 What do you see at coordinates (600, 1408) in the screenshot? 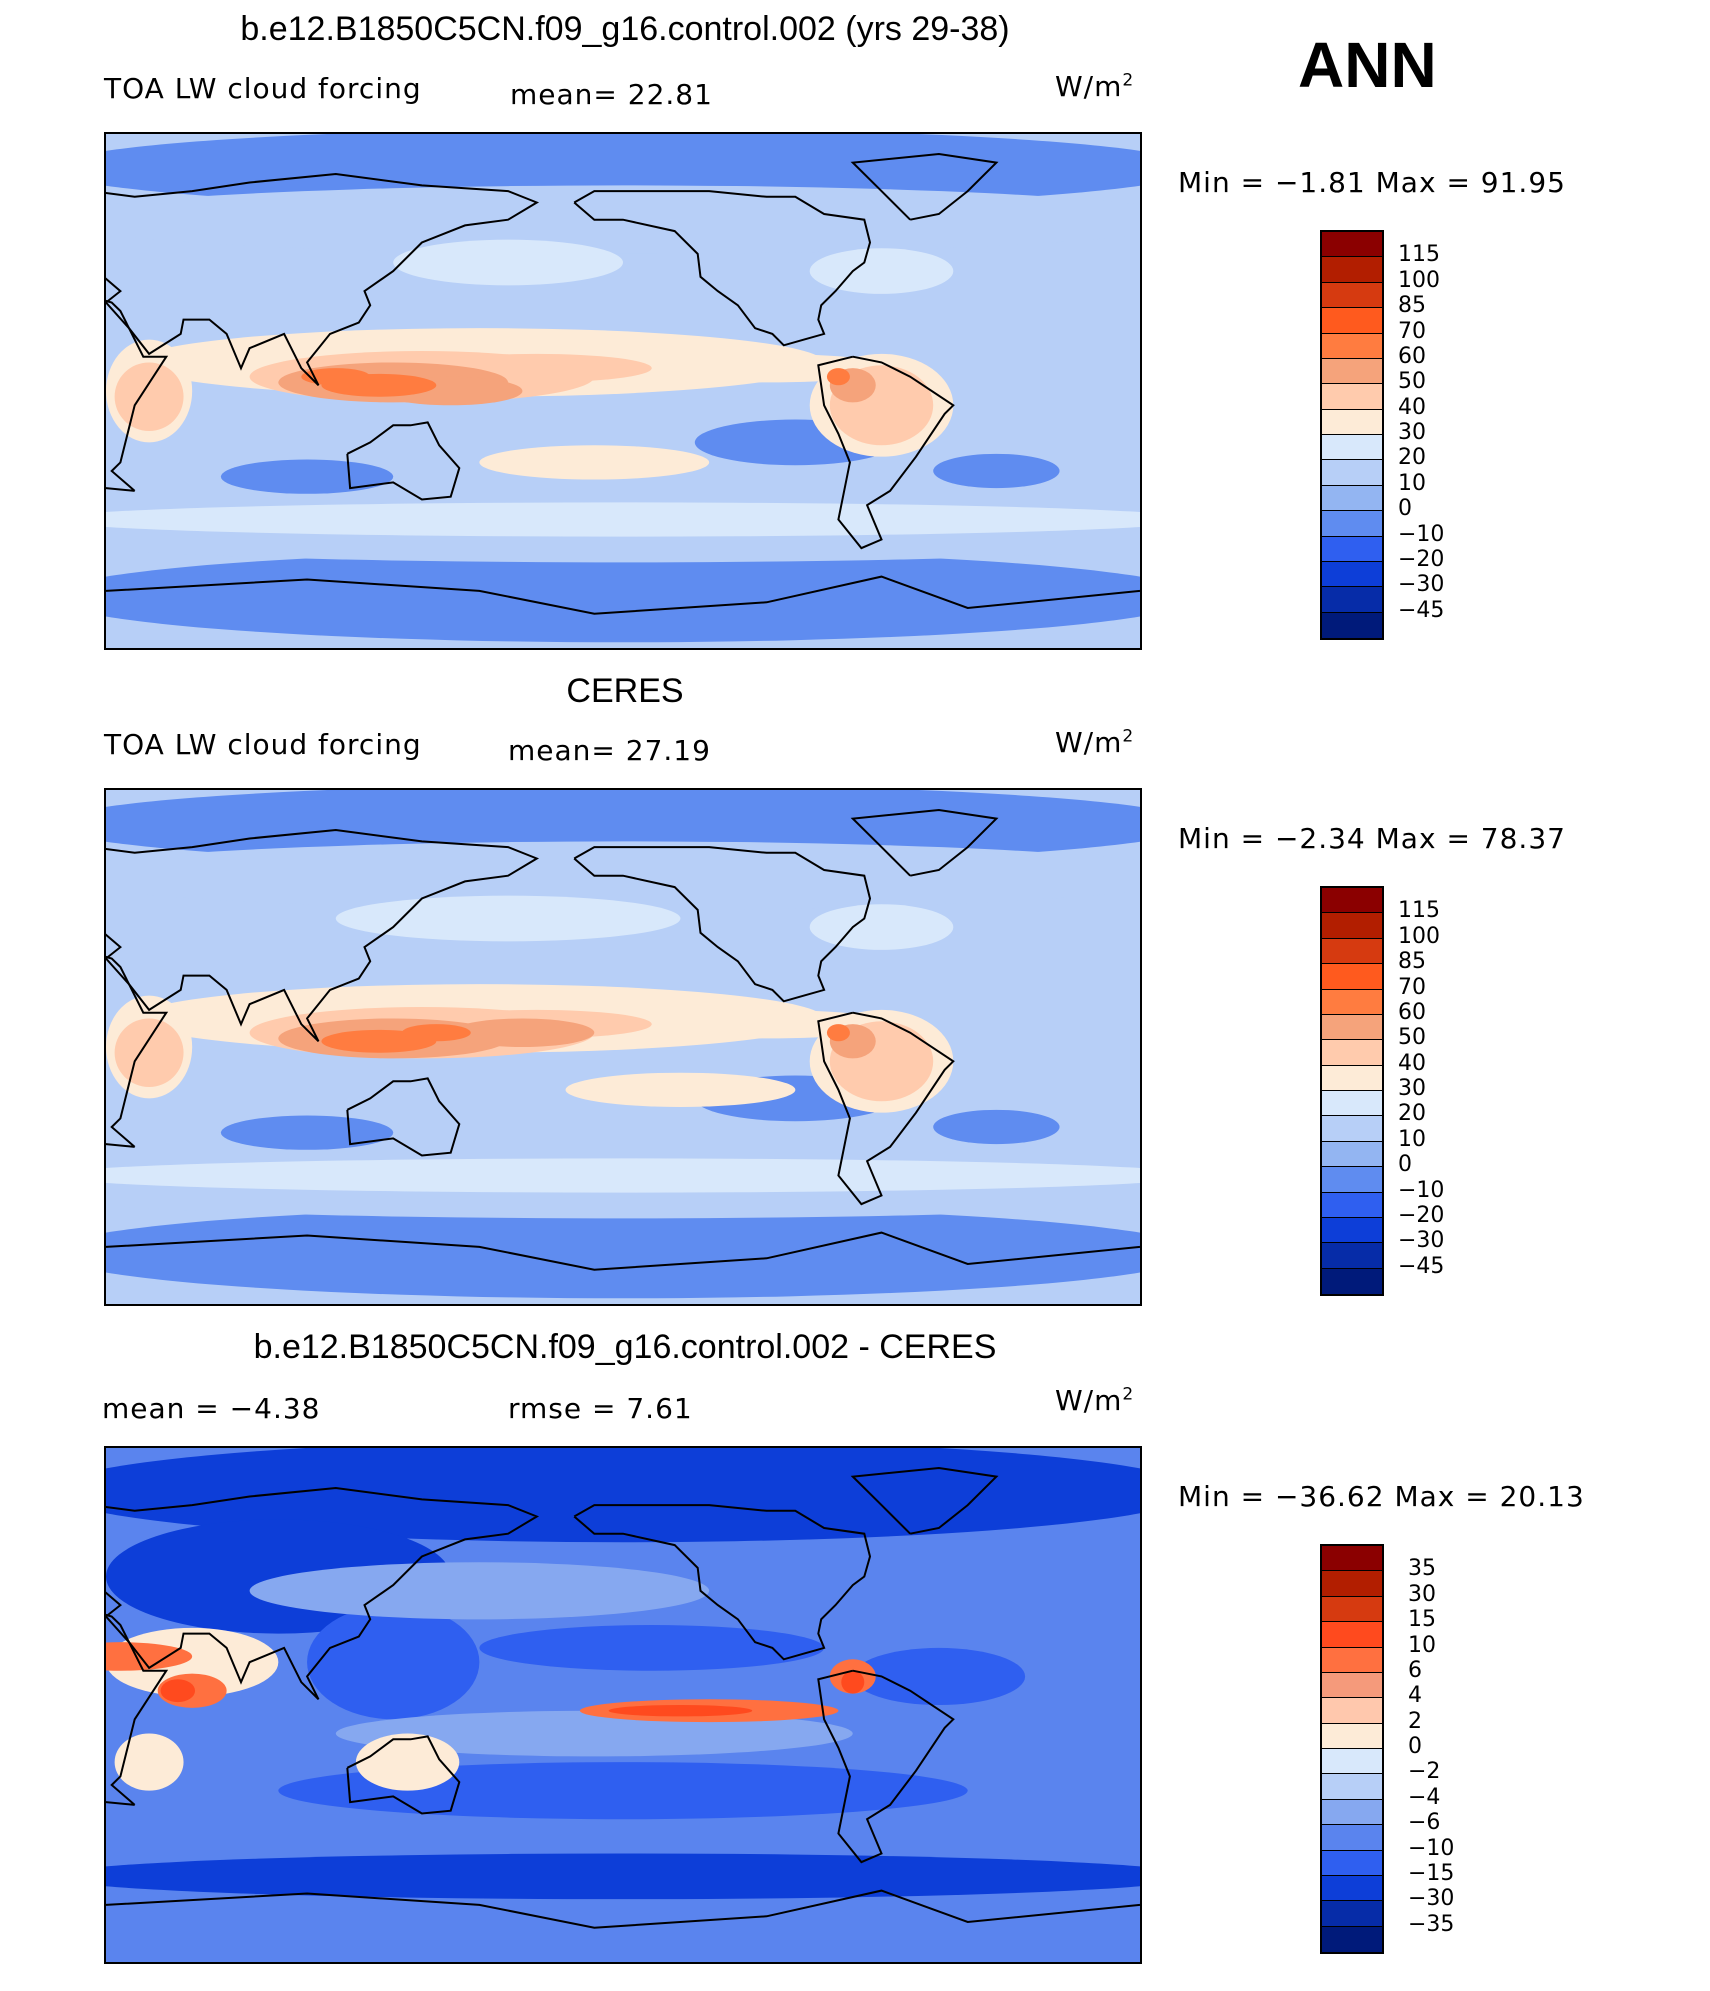
I see `panel3-rmse: rmse = 7.61` at bounding box center [600, 1408].